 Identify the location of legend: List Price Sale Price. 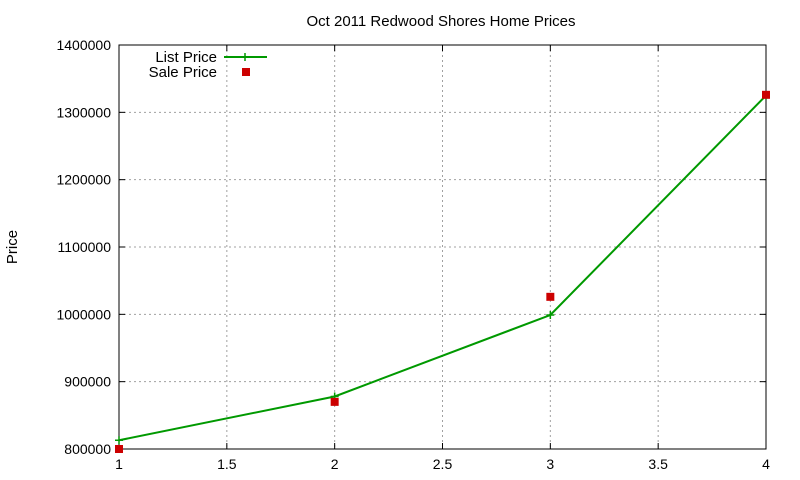
(208, 65).